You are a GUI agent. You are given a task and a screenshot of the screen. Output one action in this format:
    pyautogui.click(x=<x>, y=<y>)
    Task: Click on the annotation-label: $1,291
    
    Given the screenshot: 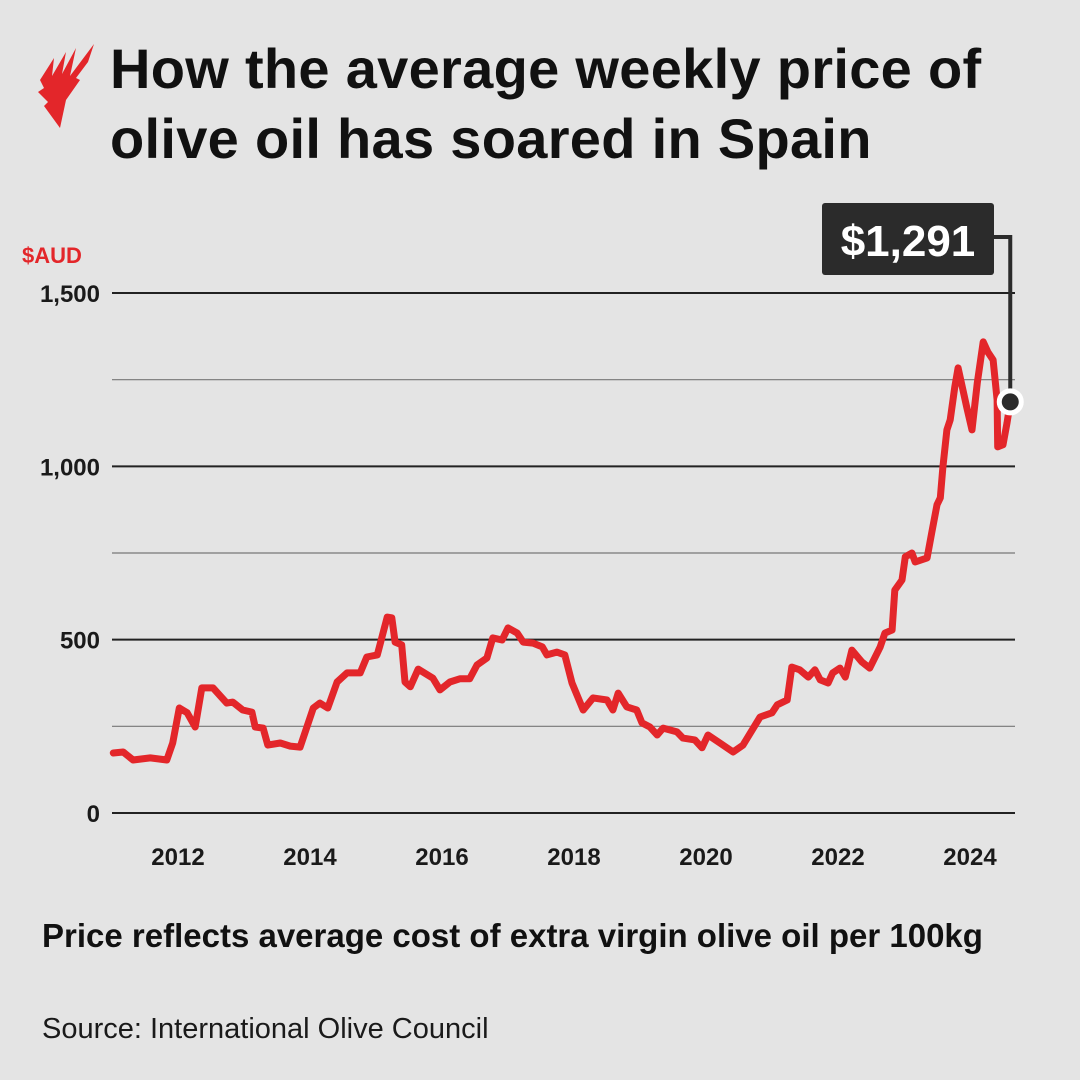 What is the action you would take?
    pyautogui.click(x=908, y=241)
    